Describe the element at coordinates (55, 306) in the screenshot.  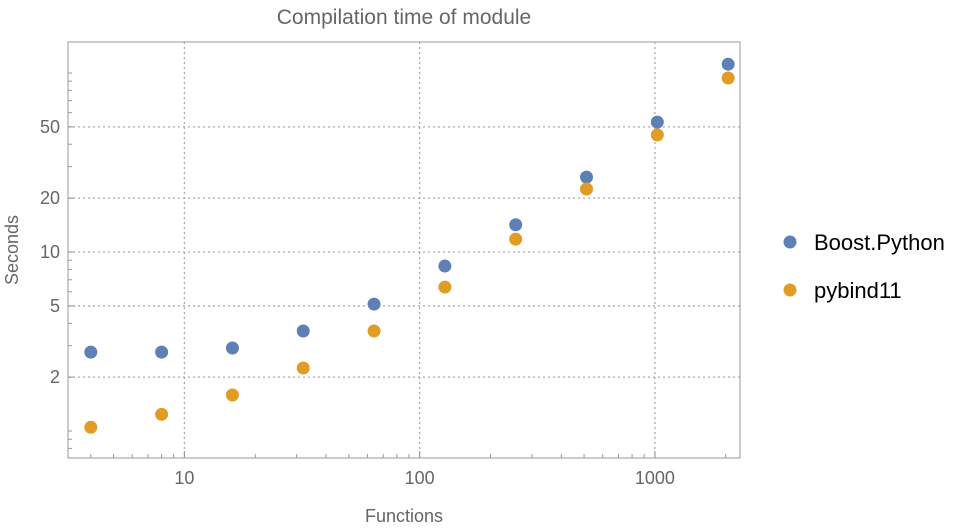
I see `y-tick-label: 5` at that location.